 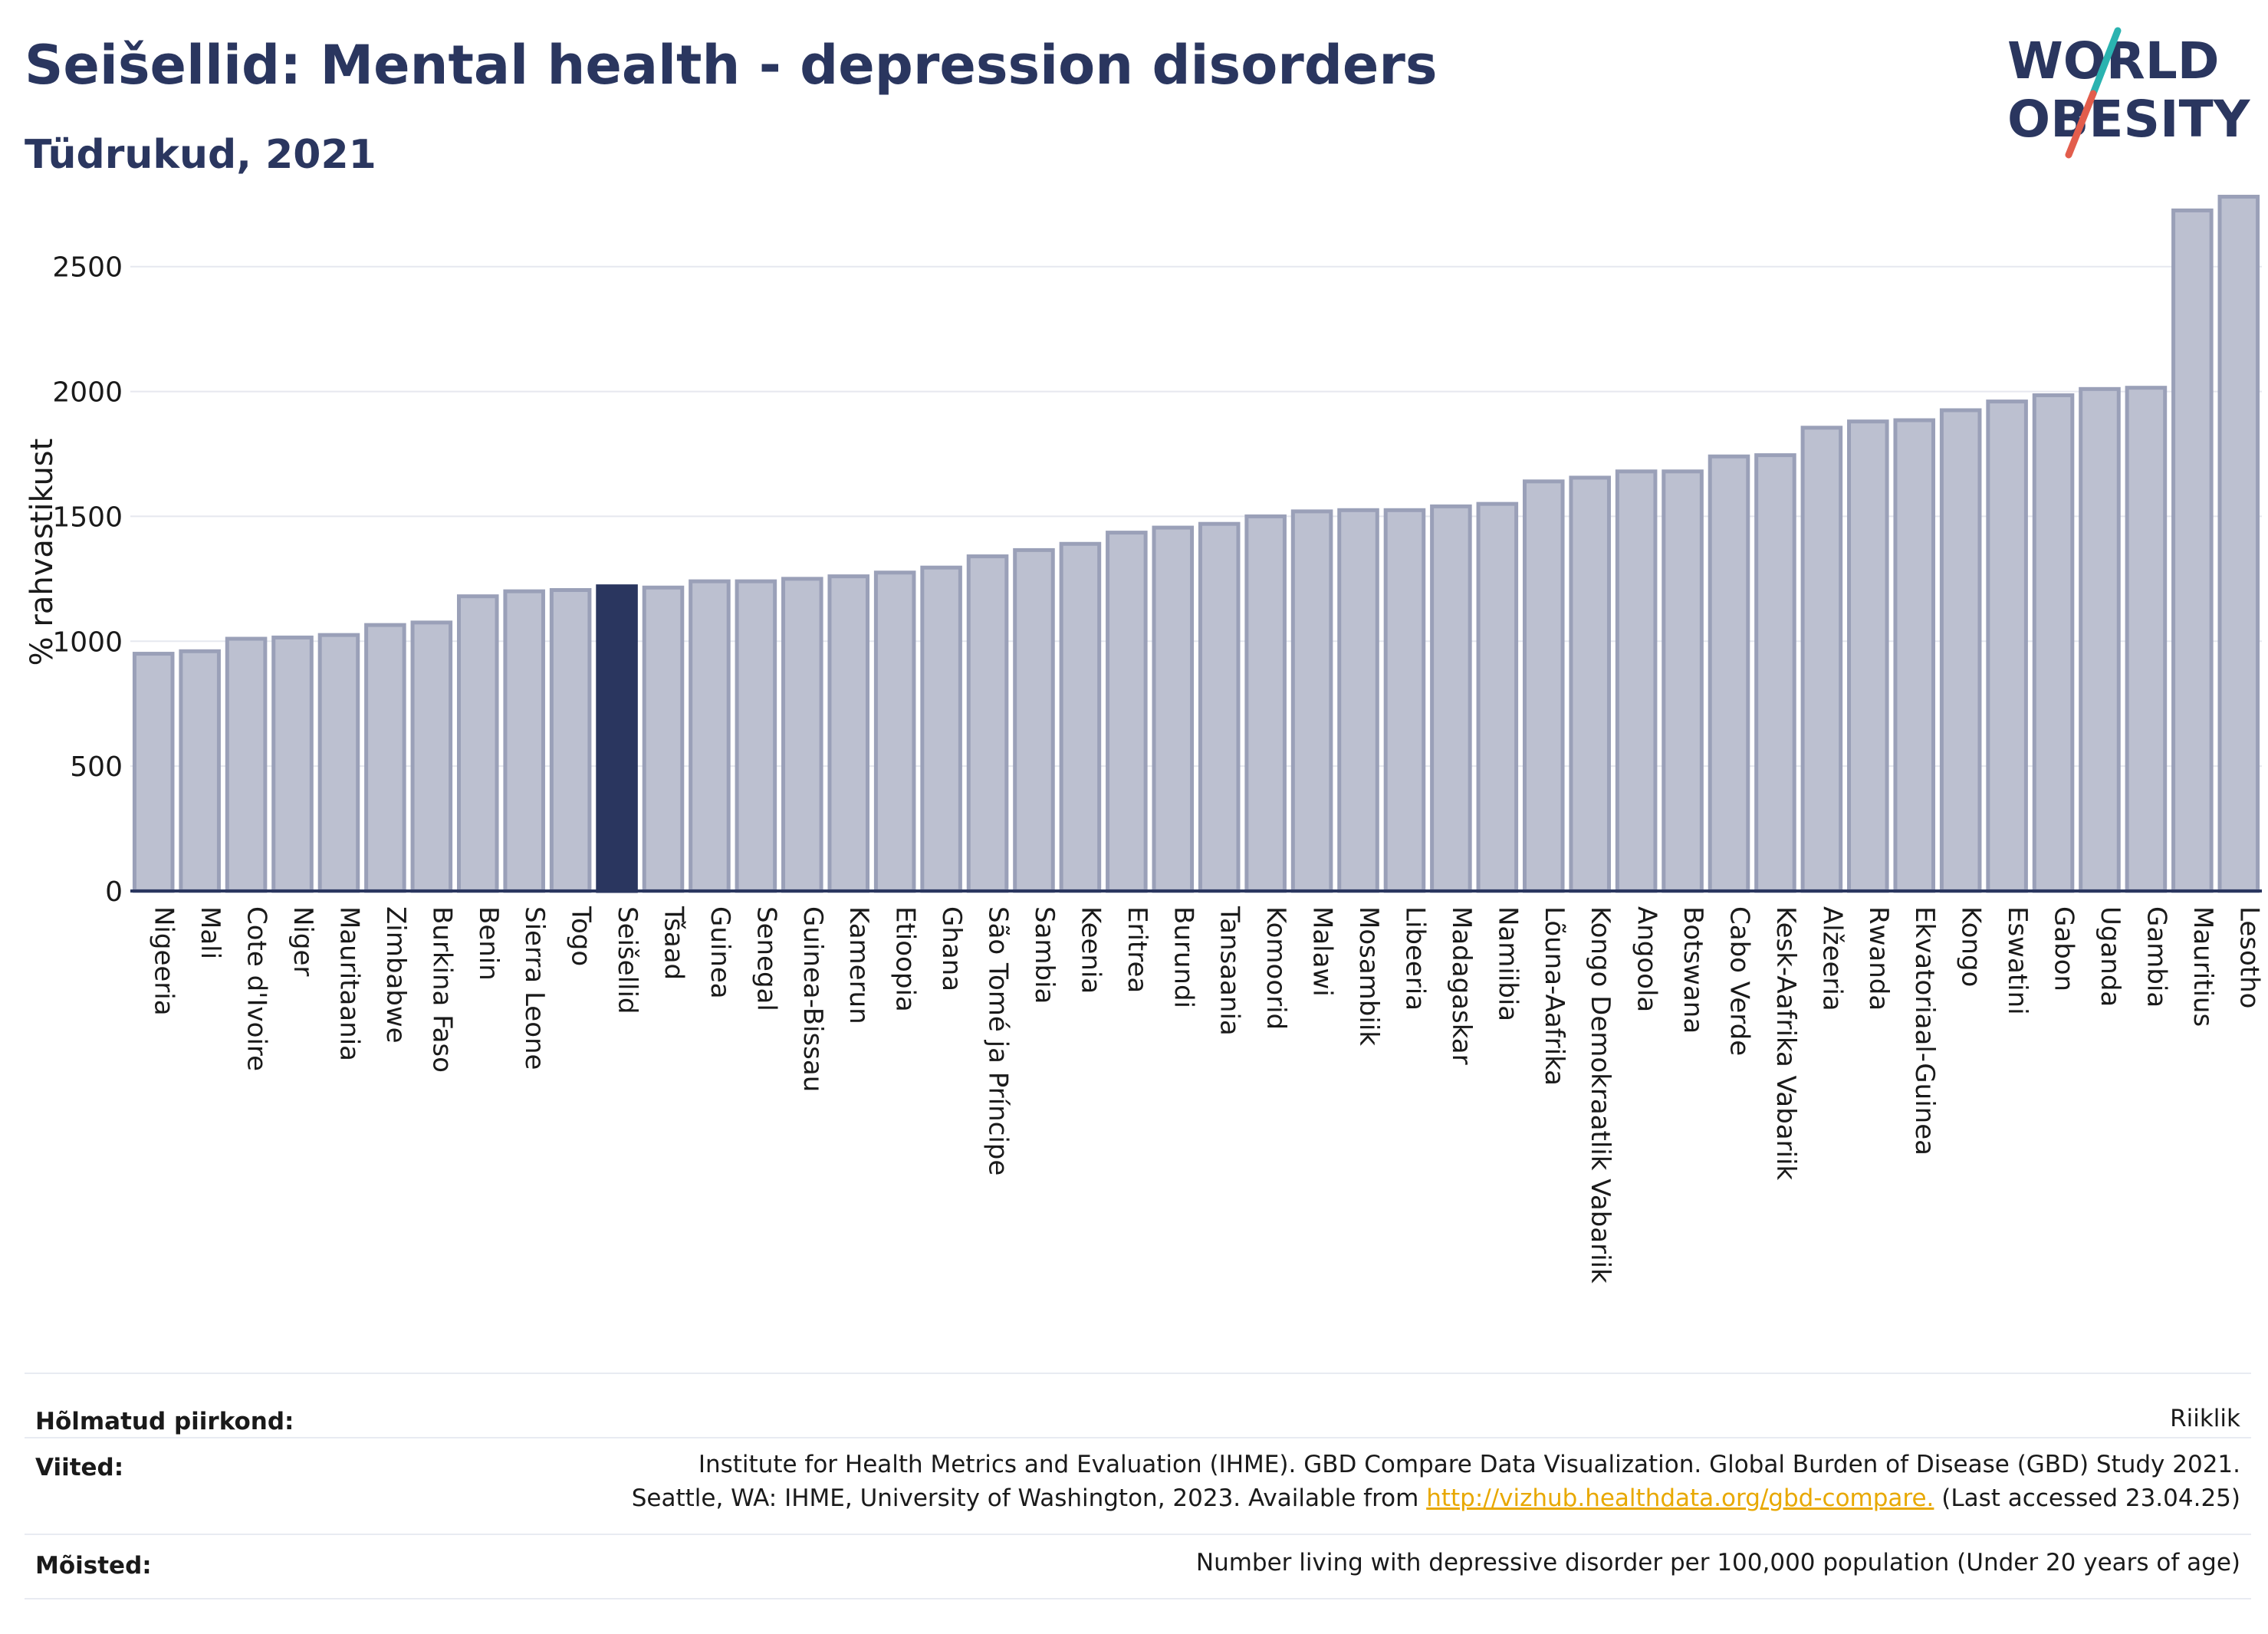 I want to click on x-tick-label: Madagaskar, so click(x=1461, y=986).